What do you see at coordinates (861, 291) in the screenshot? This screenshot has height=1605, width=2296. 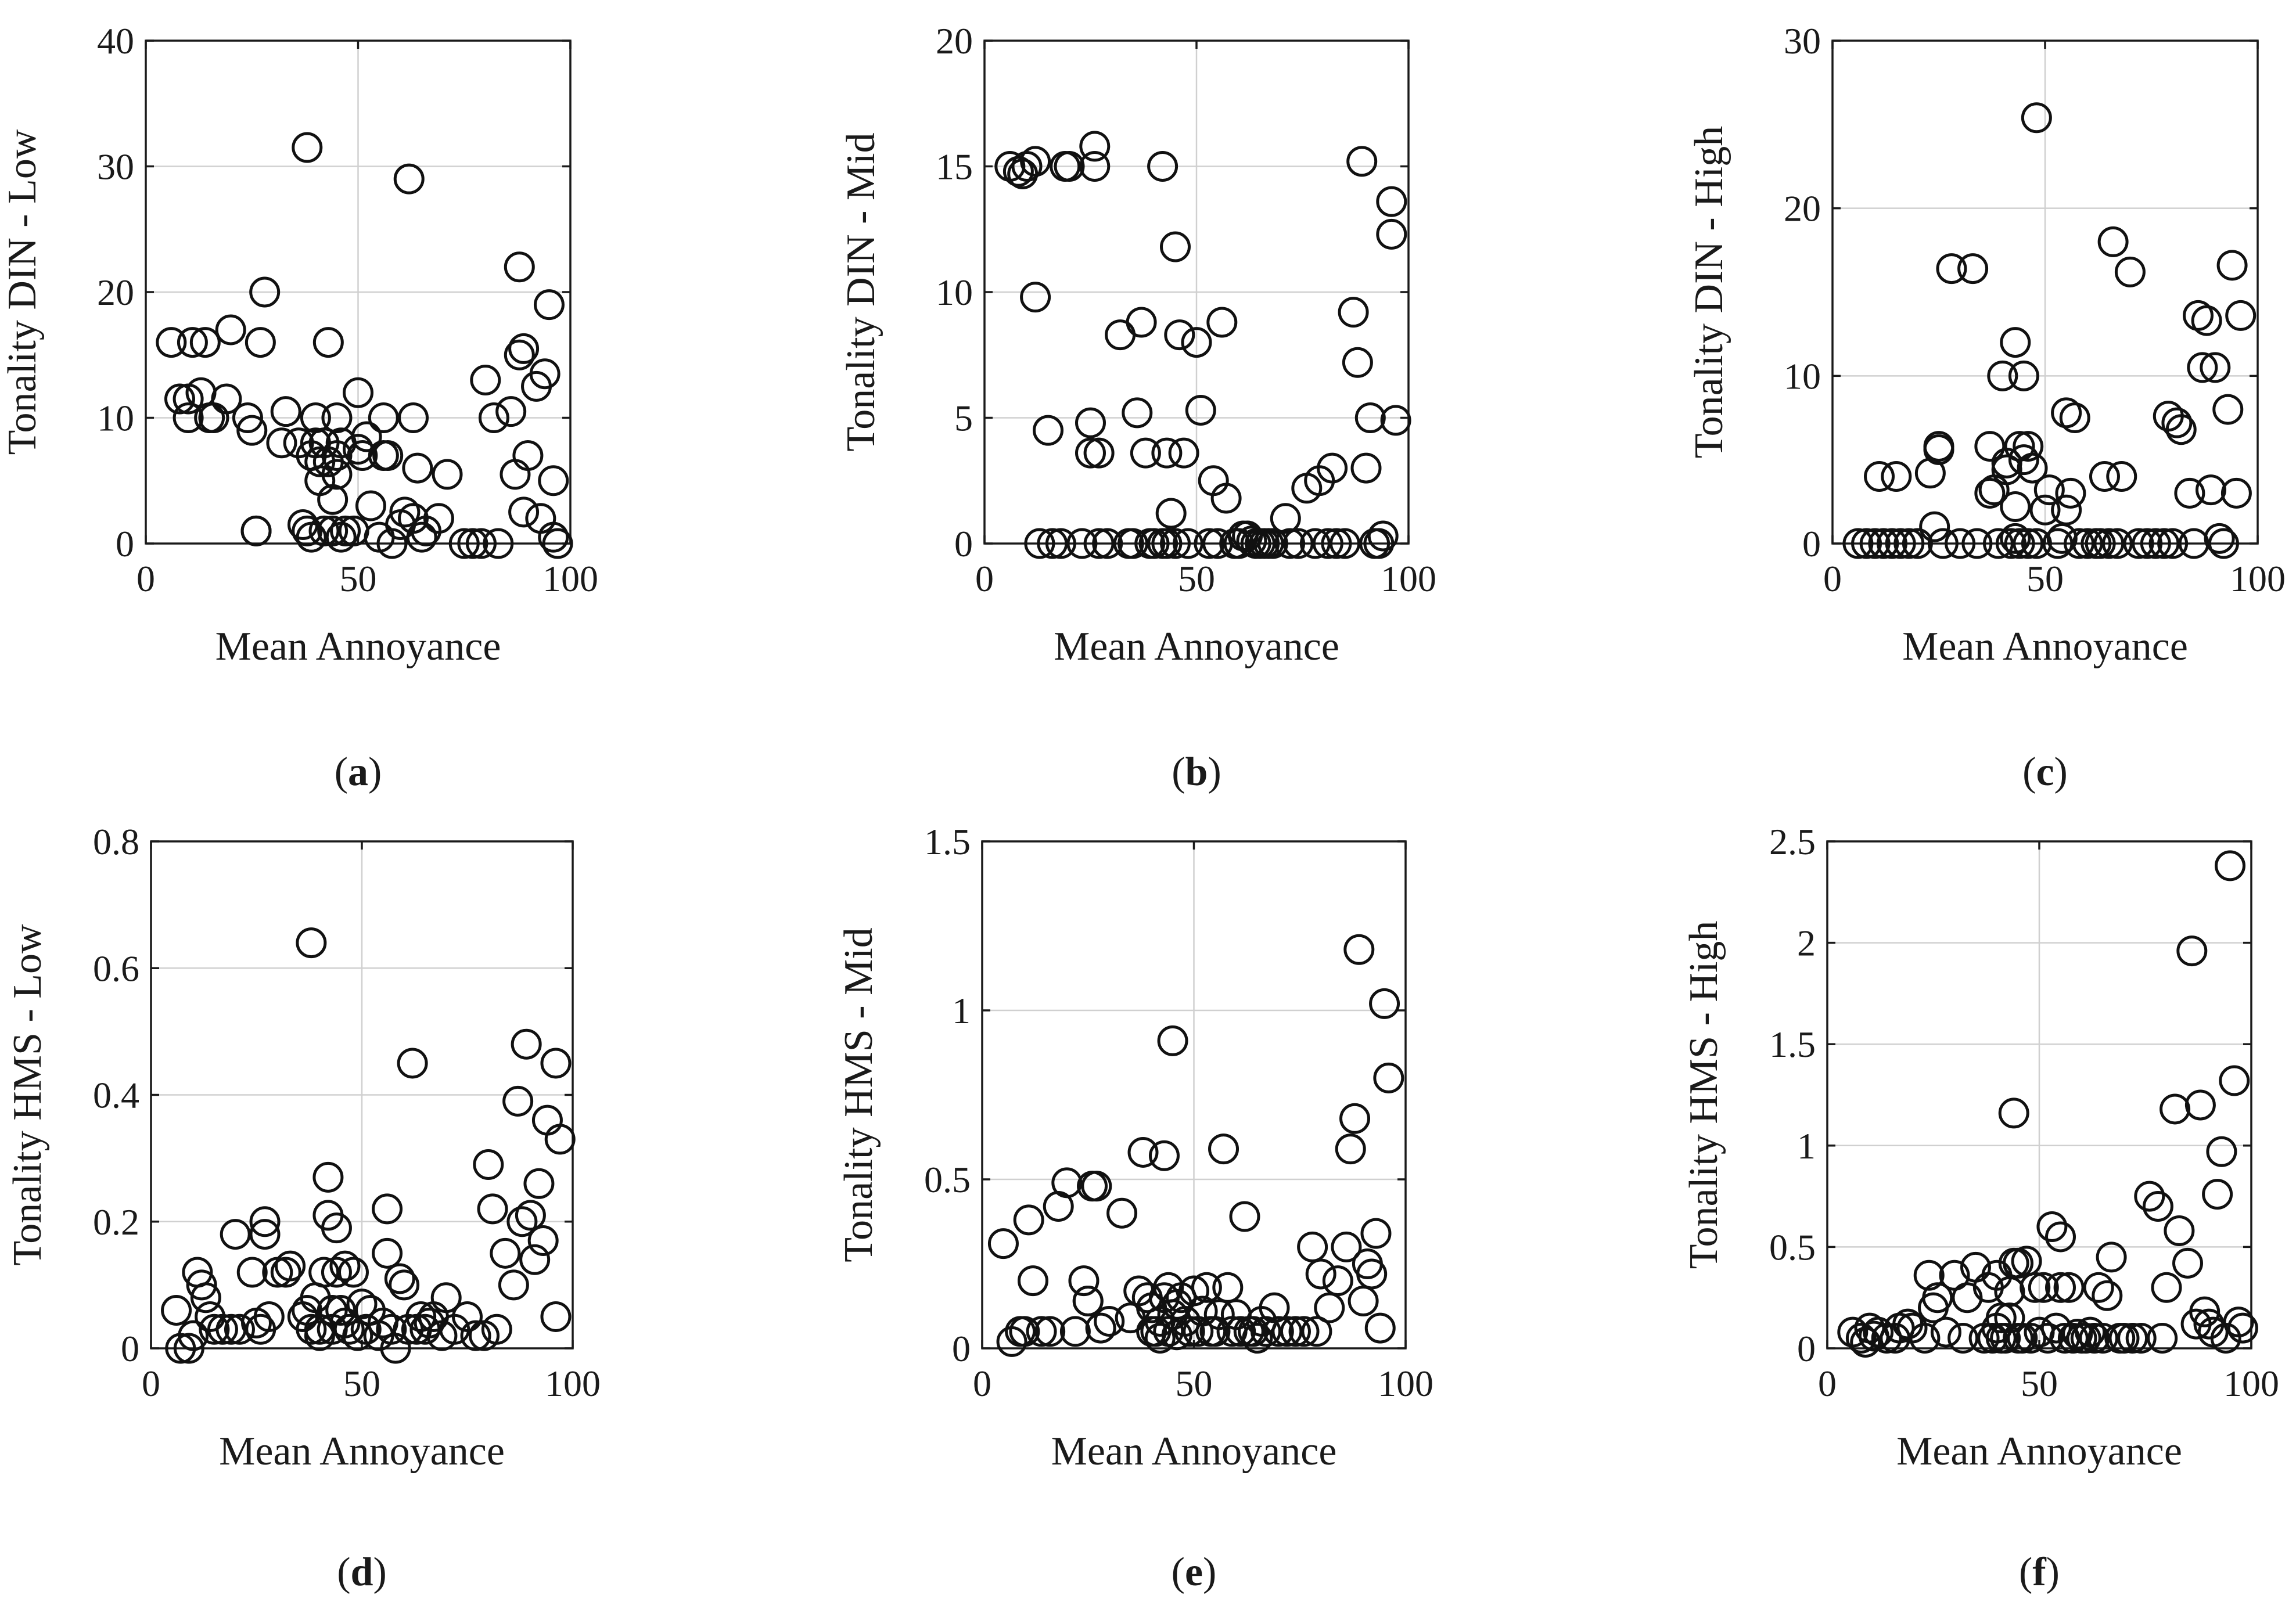 I see `y-axis-label: Tonality DIN - Mid` at bounding box center [861, 291].